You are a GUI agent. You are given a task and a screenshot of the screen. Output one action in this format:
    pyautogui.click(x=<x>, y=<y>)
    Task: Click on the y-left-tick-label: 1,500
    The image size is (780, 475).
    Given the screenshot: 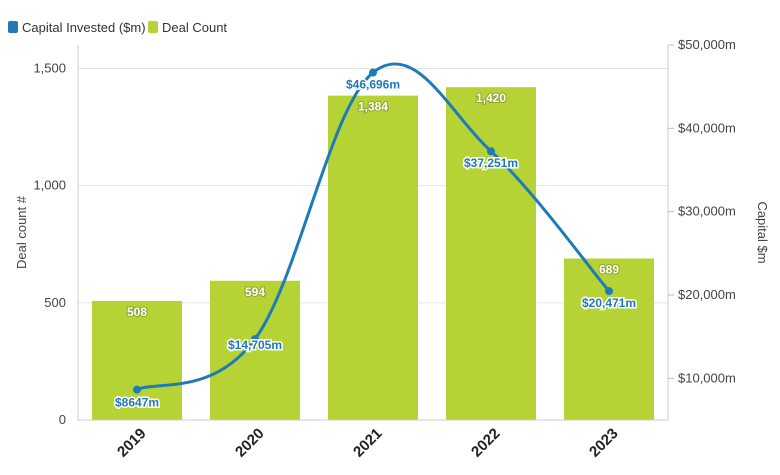 What is the action you would take?
    pyautogui.click(x=49, y=67)
    